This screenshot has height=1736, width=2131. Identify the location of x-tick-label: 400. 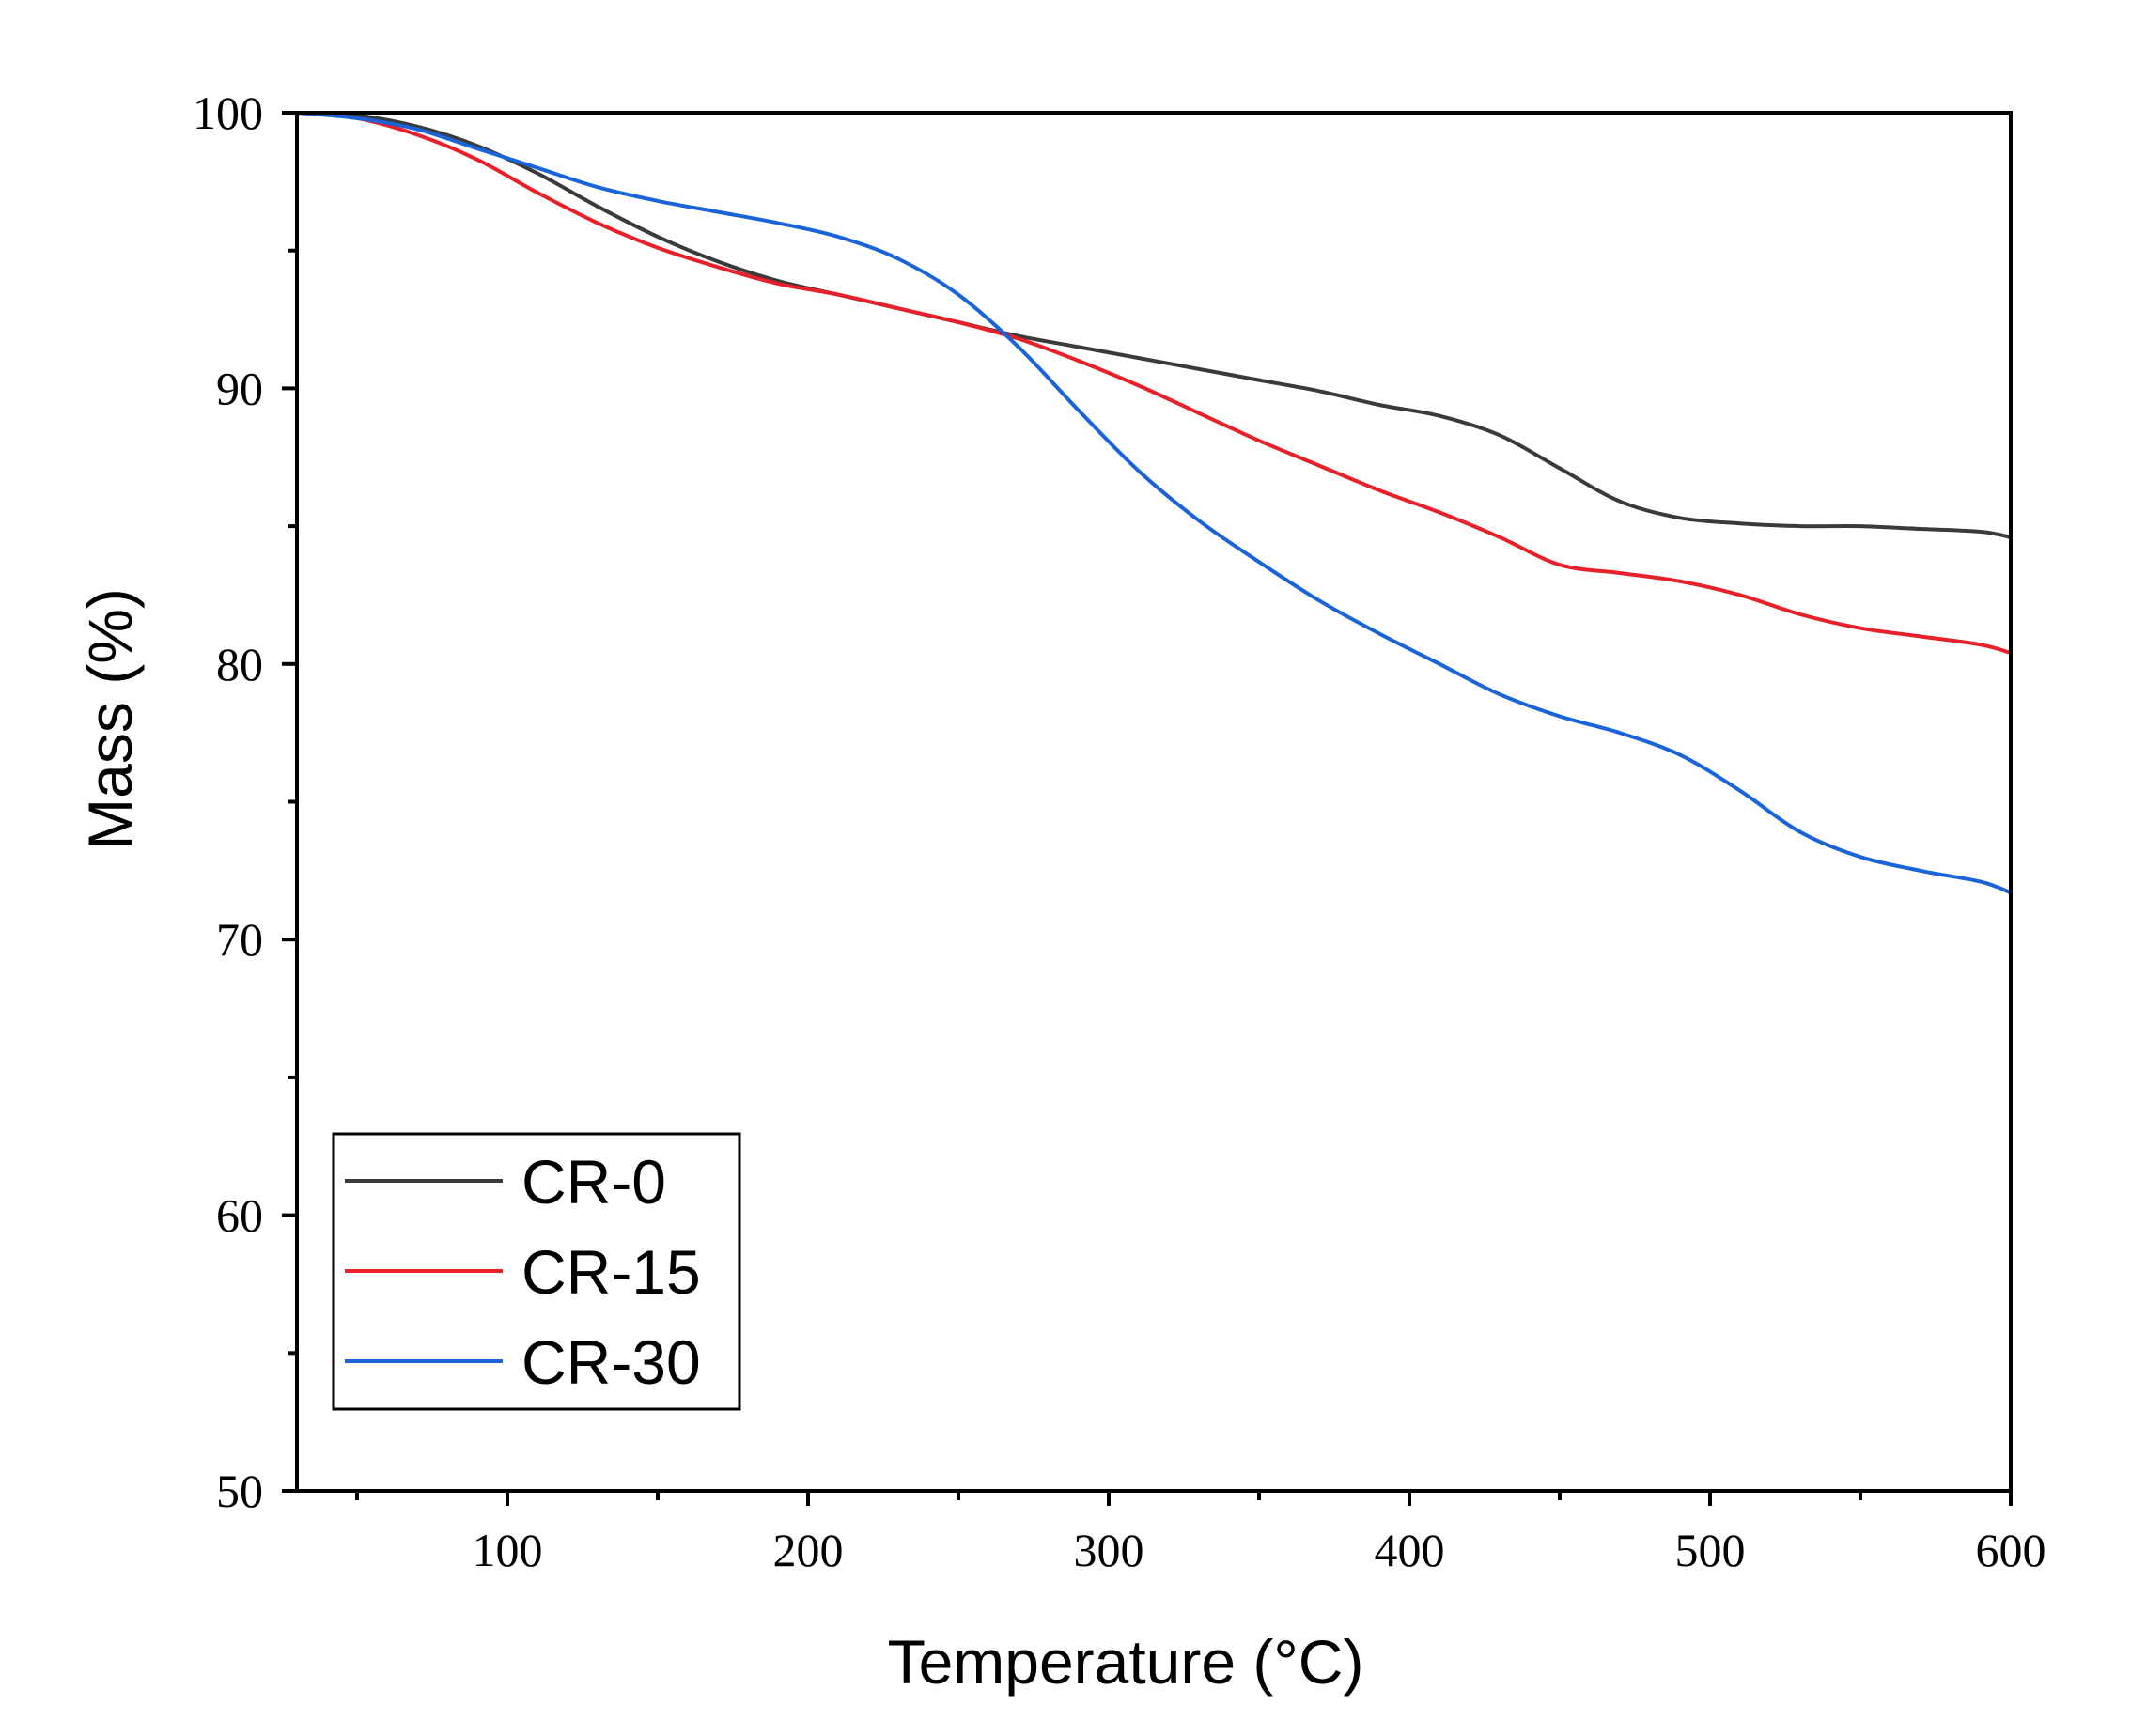
(1410, 1550).